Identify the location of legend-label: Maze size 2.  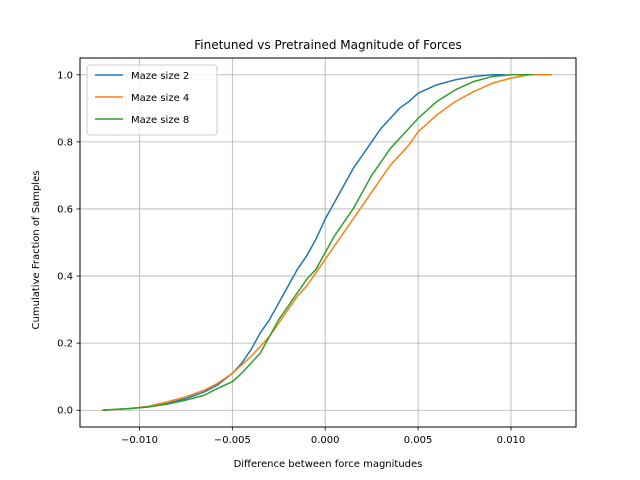
(160, 76).